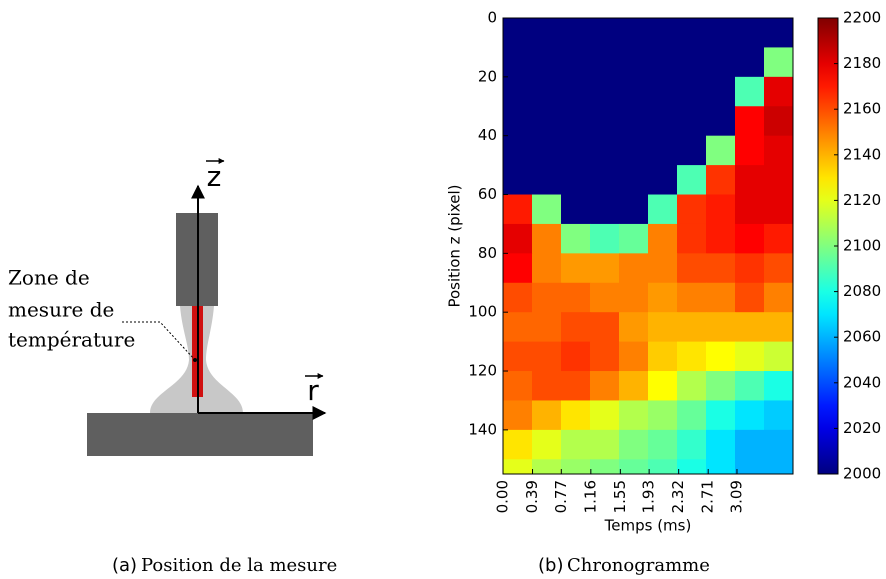 The height and width of the screenshot is (579, 886). What do you see at coordinates (862, 154) in the screenshot?
I see `colorbar-tick-label: 2140` at bounding box center [862, 154].